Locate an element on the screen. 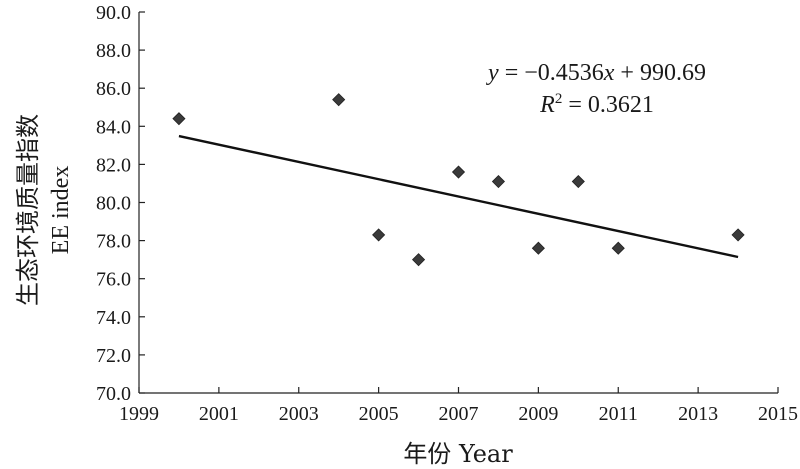 The height and width of the screenshot is (469, 800). x-tick-label: 2005 is located at coordinates (379, 414).